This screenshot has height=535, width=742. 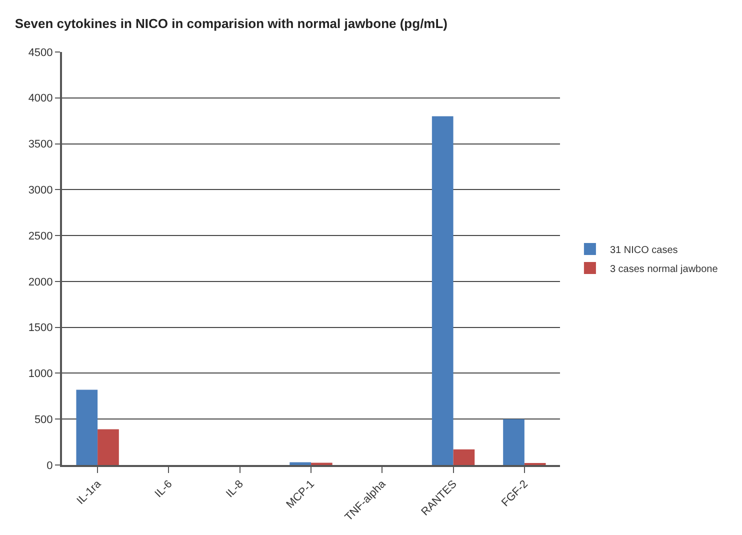 I want to click on x-tick-label: IL-6, so click(x=163, y=489).